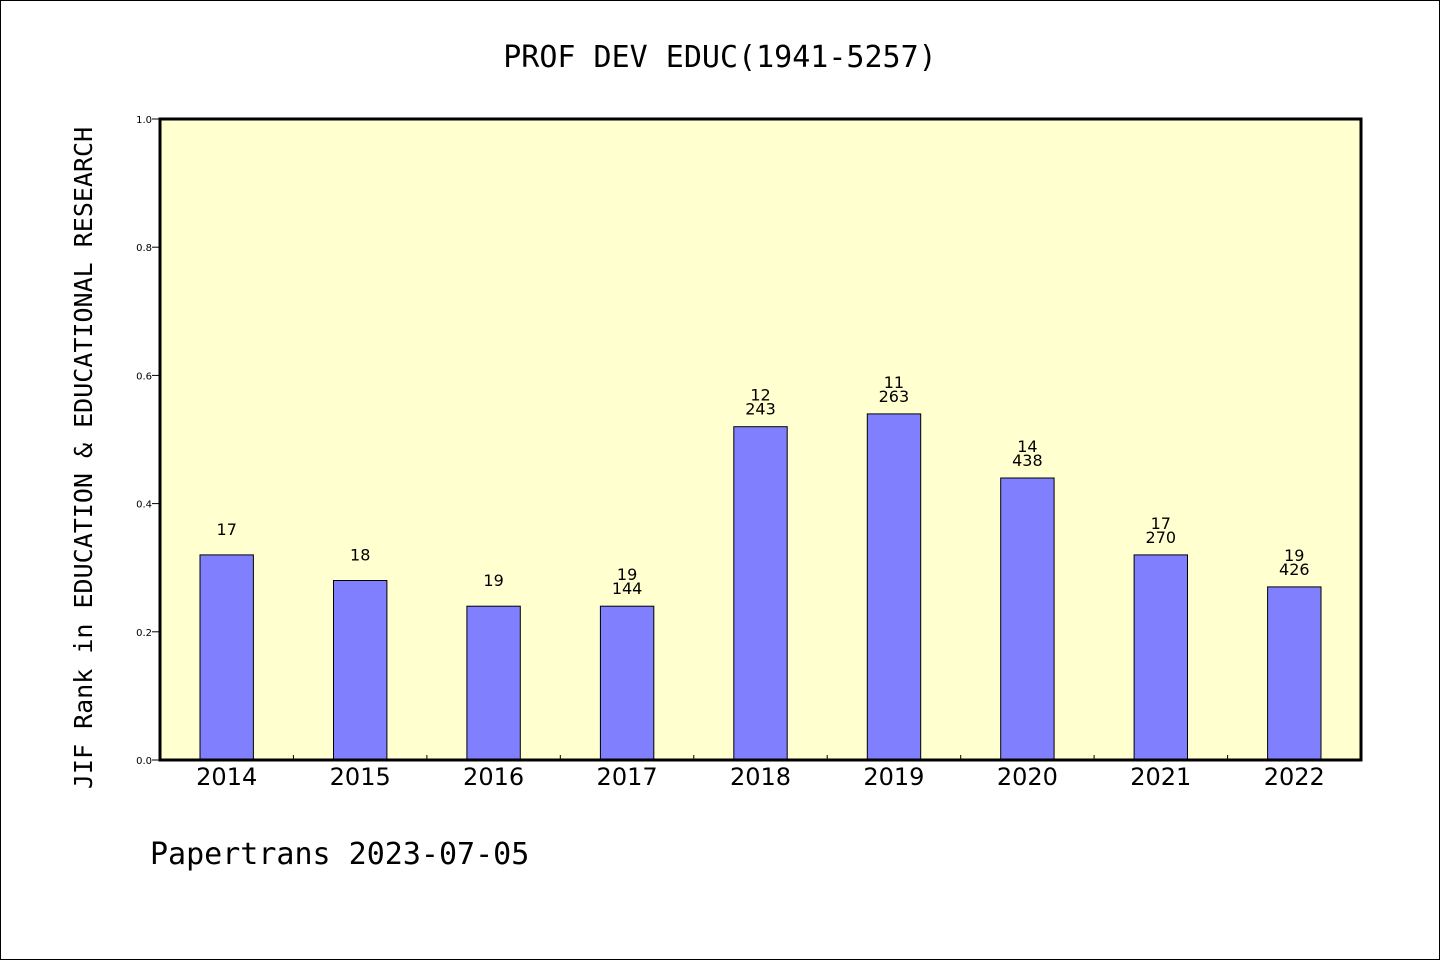 The image size is (1440, 960). Describe the element at coordinates (1294, 569) in the screenshot. I see `data-label-2022-2: 426` at that location.